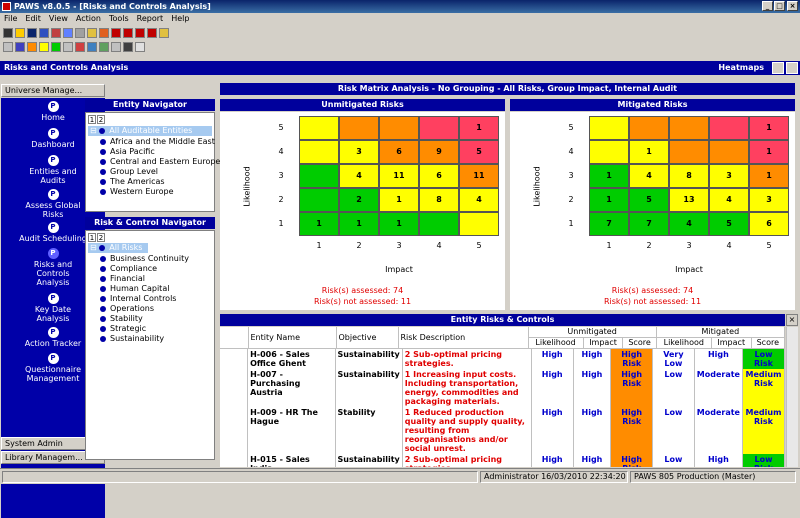 This screenshot has height=518, width=800. What do you see at coordinates (439, 152) in the screenshot?
I see `matrix-cell: 9` at bounding box center [439, 152].